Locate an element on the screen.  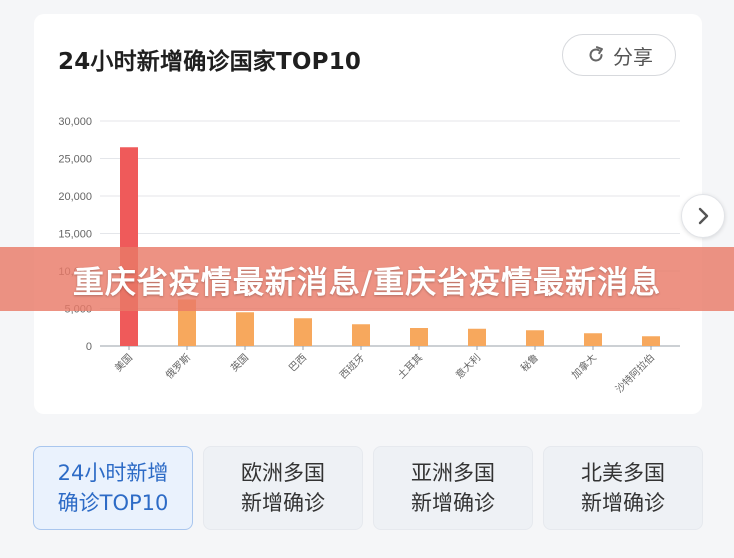
y-tick-label: 25,000 is located at coordinates (75, 160).